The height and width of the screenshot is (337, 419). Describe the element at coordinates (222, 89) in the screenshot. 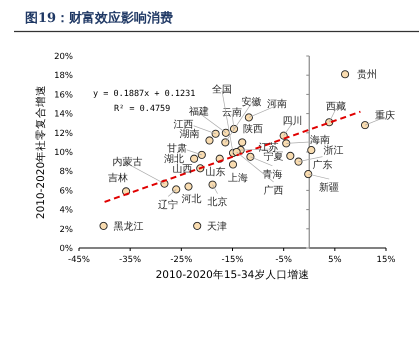

I see `annotation: 全国` at that location.